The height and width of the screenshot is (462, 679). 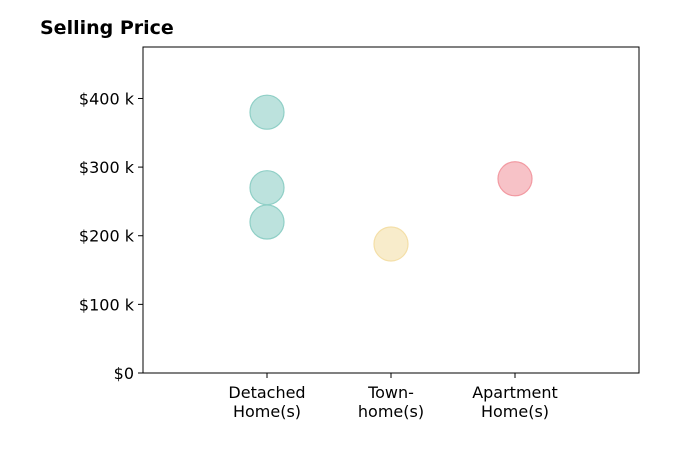 What do you see at coordinates (391, 411) in the screenshot?
I see `x-tick-label-line: home(s)` at bounding box center [391, 411].